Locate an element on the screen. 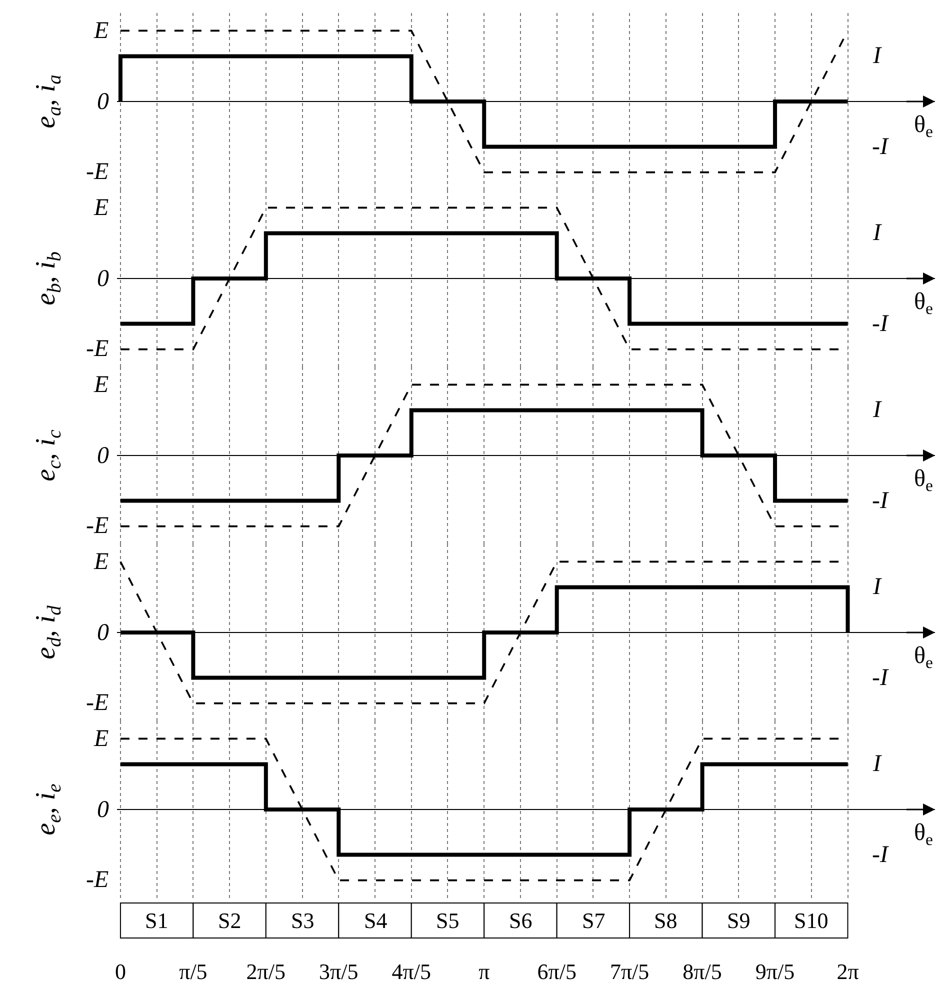  text: S7 is located at coordinates (594, 920).